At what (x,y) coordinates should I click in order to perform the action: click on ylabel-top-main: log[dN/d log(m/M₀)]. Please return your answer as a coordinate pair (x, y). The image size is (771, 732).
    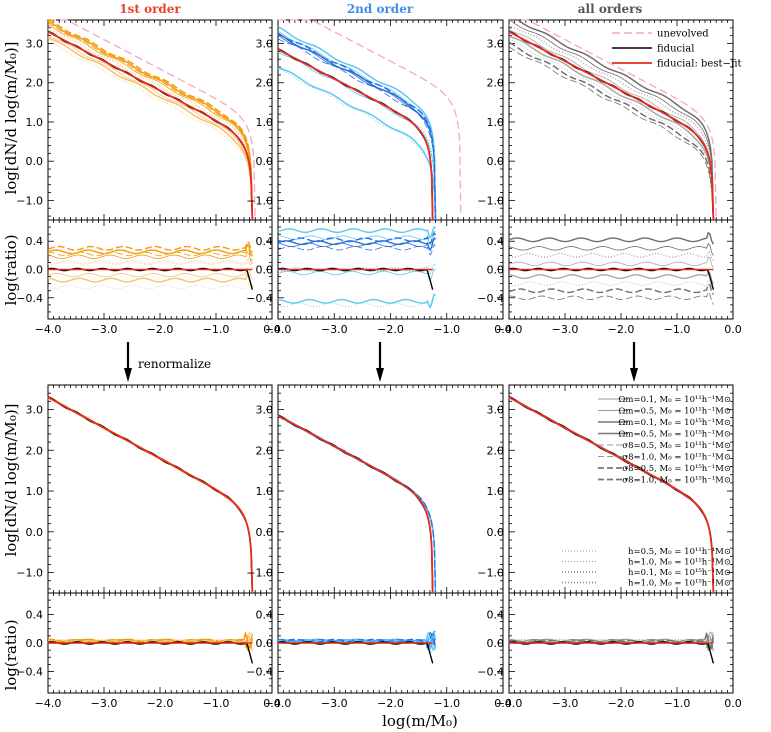
    Looking at the image, I should click on (11, 117).